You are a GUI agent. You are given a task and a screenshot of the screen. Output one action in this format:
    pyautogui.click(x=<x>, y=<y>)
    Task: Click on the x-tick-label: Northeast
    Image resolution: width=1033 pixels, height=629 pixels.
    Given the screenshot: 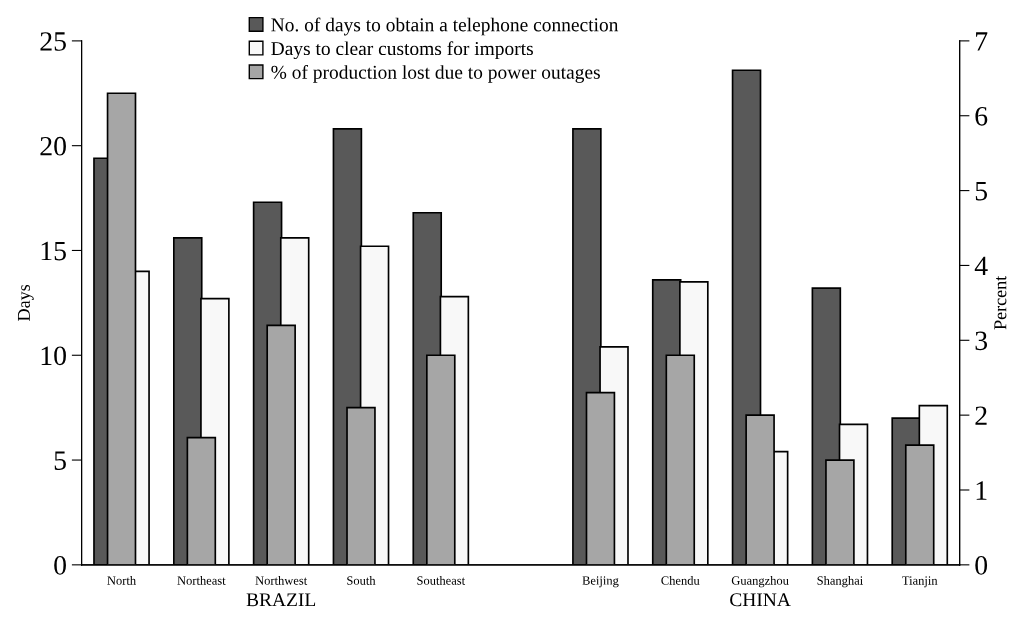 What is the action you would take?
    pyautogui.click(x=201, y=580)
    